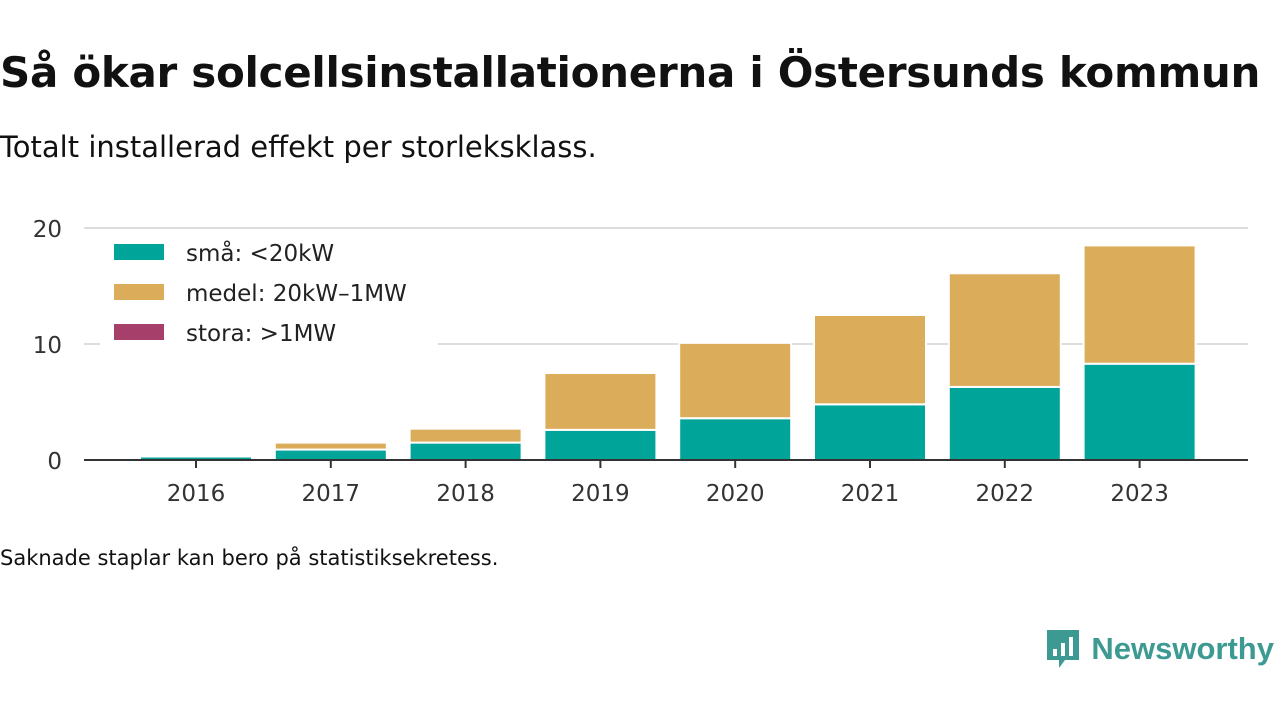  Describe the element at coordinates (260, 253) in the screenshot. I see `legend-label: små: <20kW` at that location.